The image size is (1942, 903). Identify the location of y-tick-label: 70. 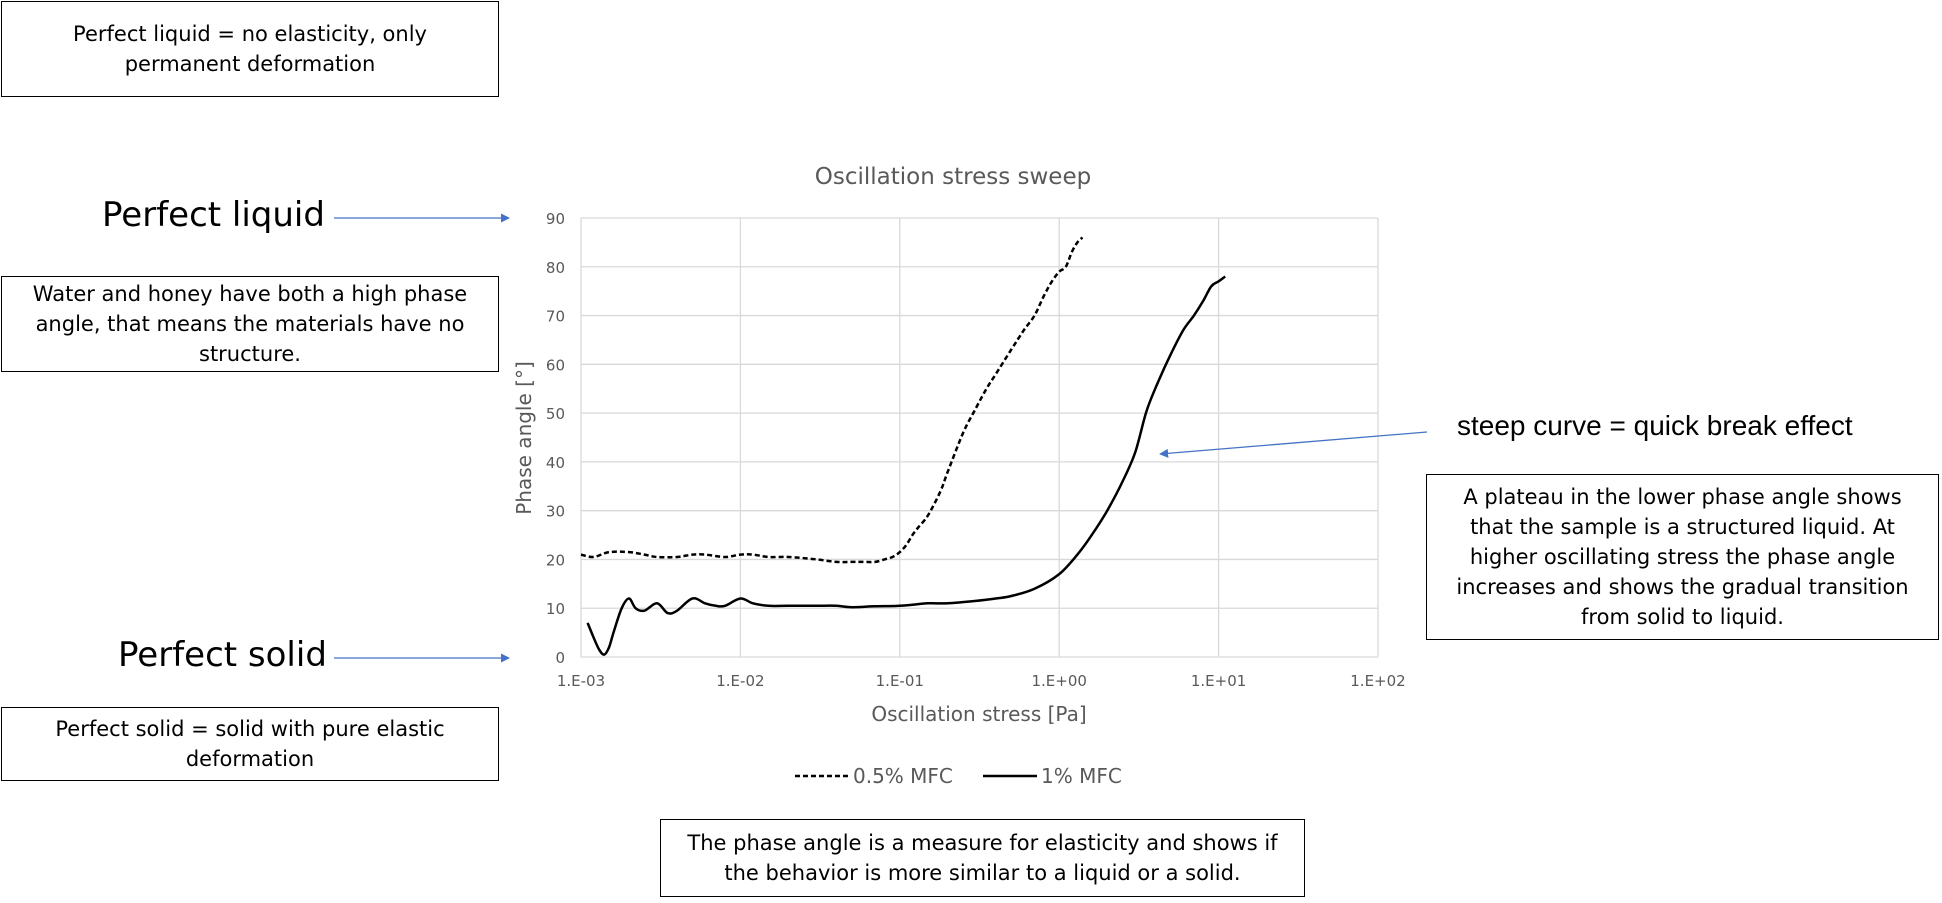
(555, 317).